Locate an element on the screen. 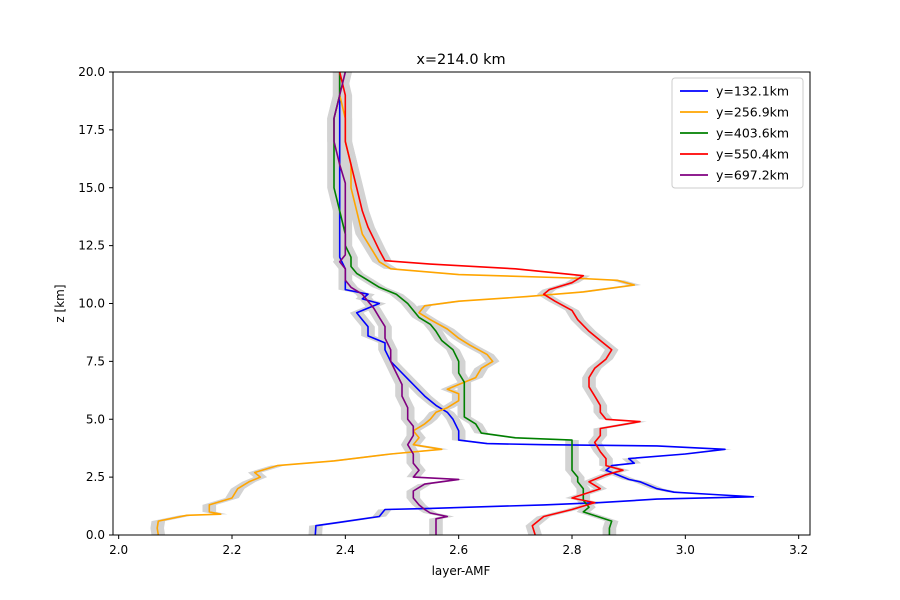 This screenshot has width=900, height=600. legend-label-3: y=550.4km is located at coordinates (752, 154).